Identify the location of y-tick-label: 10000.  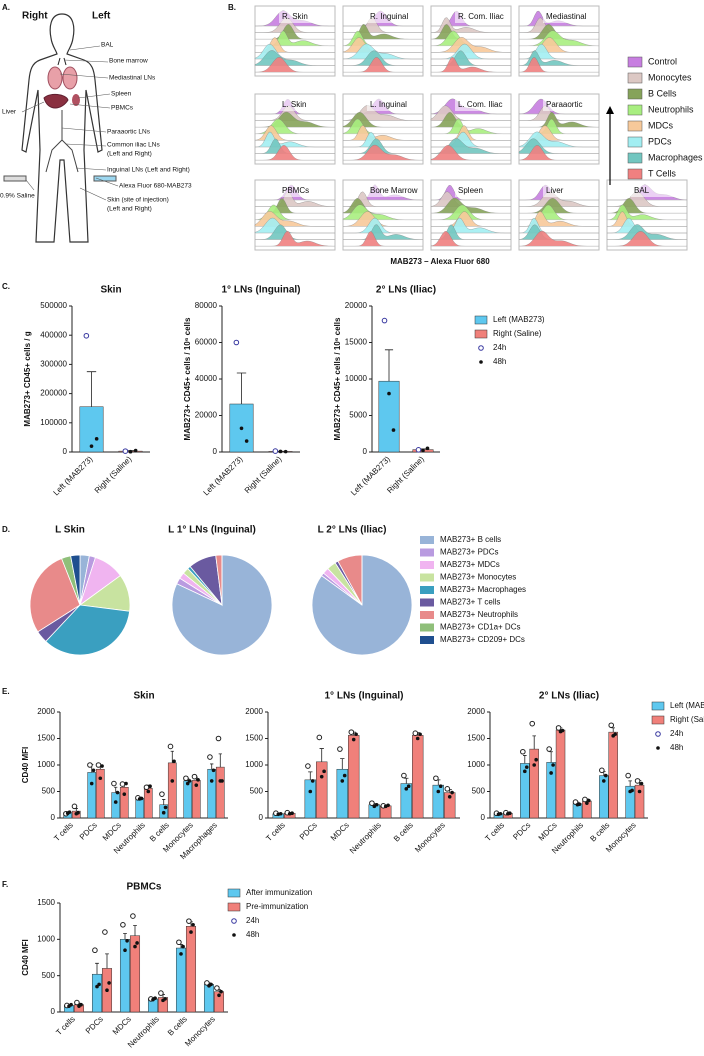
(356, 378).